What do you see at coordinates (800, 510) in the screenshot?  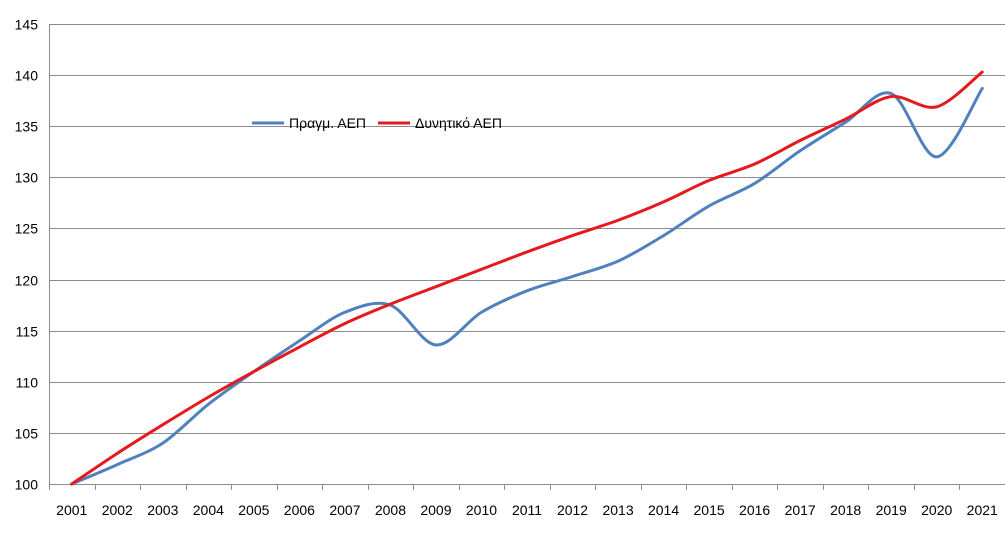 I see `x-tick-label: 2017` at bounding box center [800, 510].